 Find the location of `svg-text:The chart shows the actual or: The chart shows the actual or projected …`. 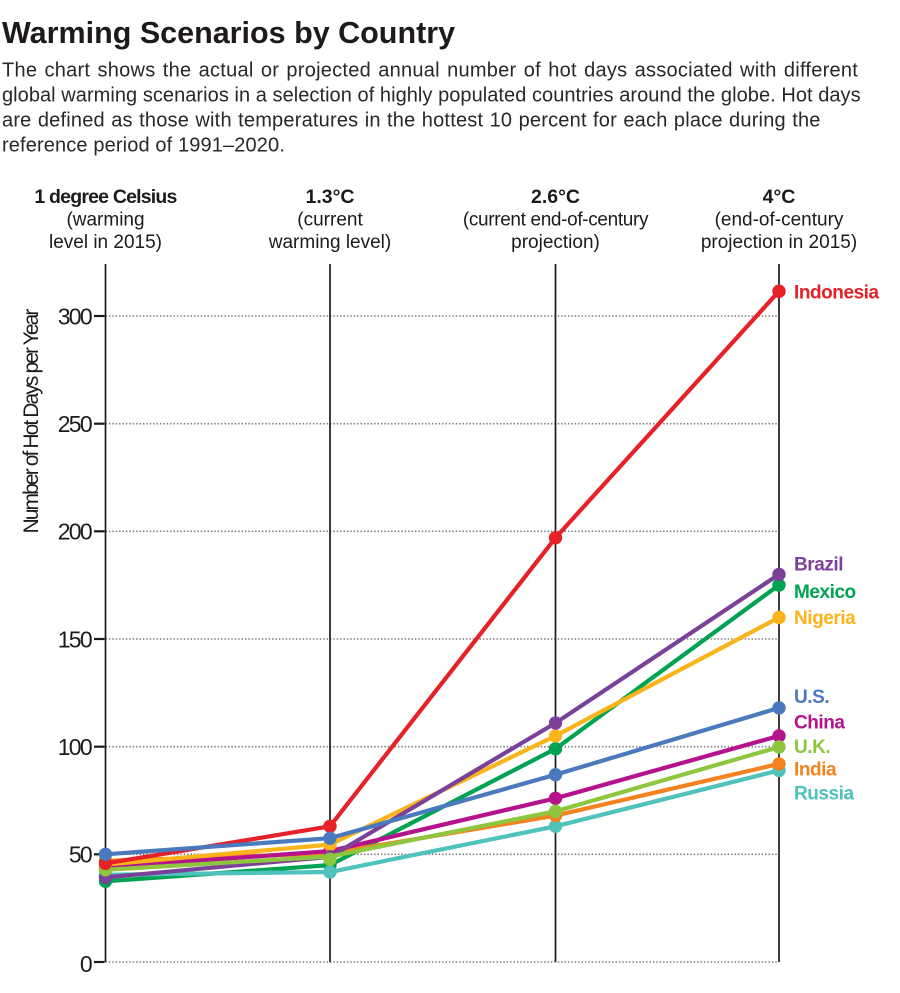

svg-text:The chart shows the actual or: The chart shows the actual or projected … is located at coordinates (430, 71).